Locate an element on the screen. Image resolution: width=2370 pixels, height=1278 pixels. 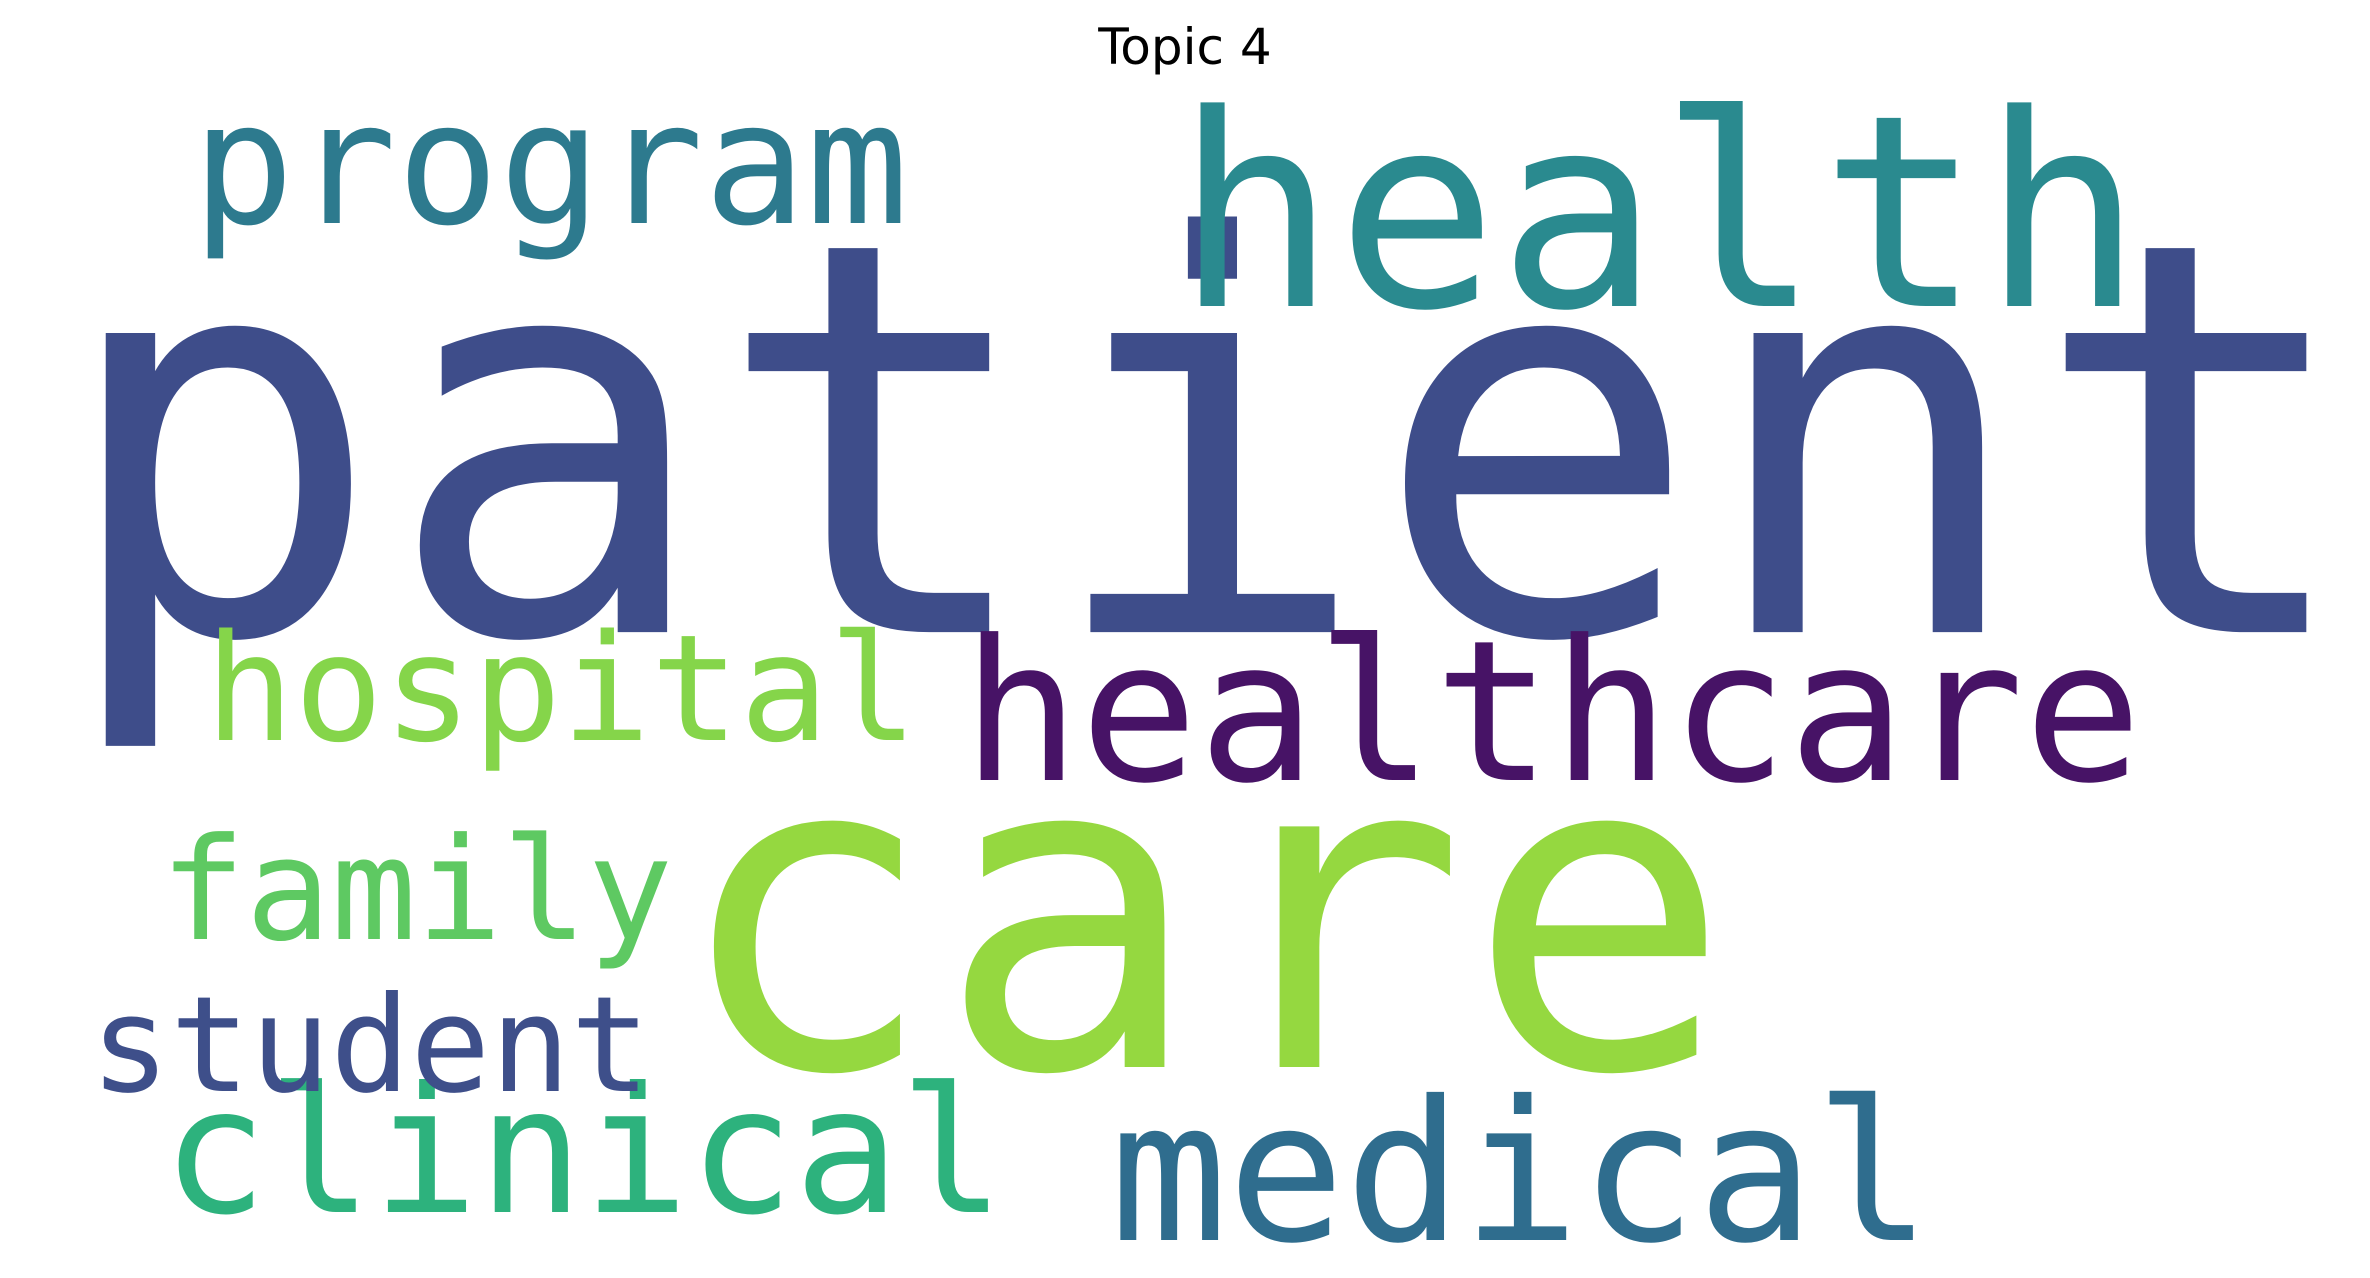
figure-title: Topic 4 is located at coordinates (1185, 47).